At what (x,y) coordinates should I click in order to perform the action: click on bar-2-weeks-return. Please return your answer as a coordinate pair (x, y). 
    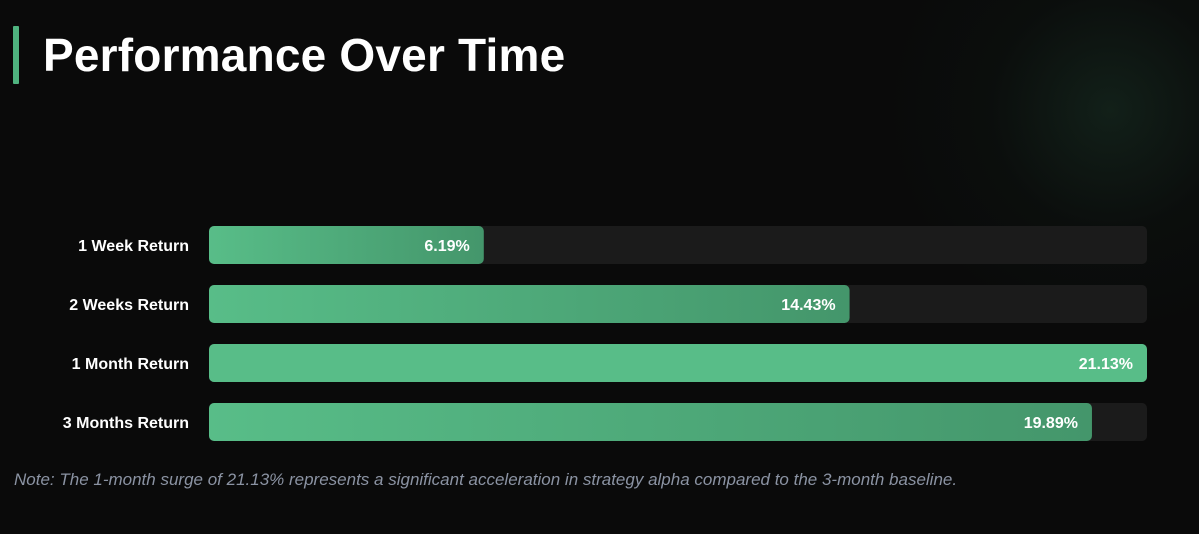
    Looking at the image, I should click on (529, 304).